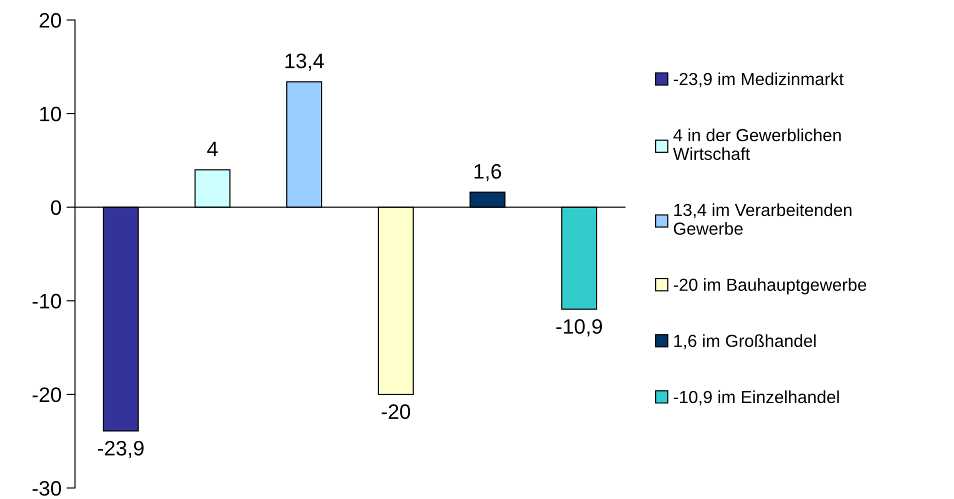 This screenshot has width=954, height=499. What do you see at coordinates (488, 173) in the screenshot?
I see `data-label: 1,6` at bounding box center [488, 173].